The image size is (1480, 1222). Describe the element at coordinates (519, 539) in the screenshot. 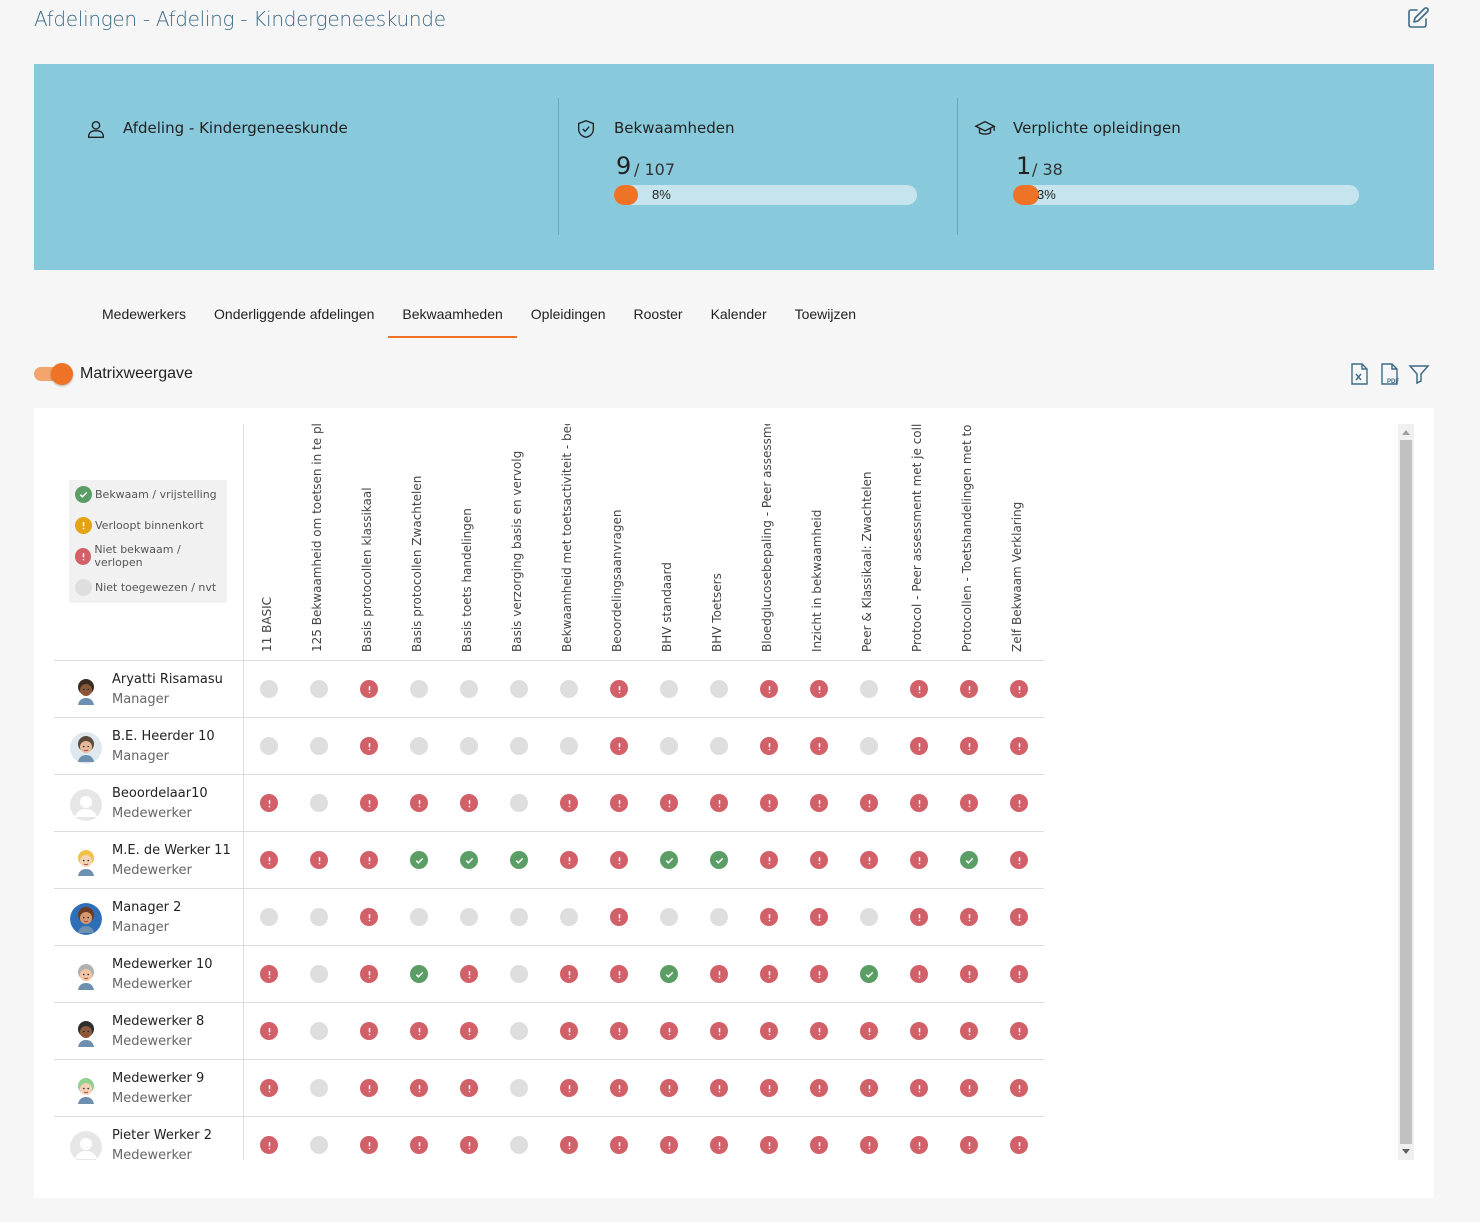

I see `column-header: Basis verzorging basis en vervolg` at that location.